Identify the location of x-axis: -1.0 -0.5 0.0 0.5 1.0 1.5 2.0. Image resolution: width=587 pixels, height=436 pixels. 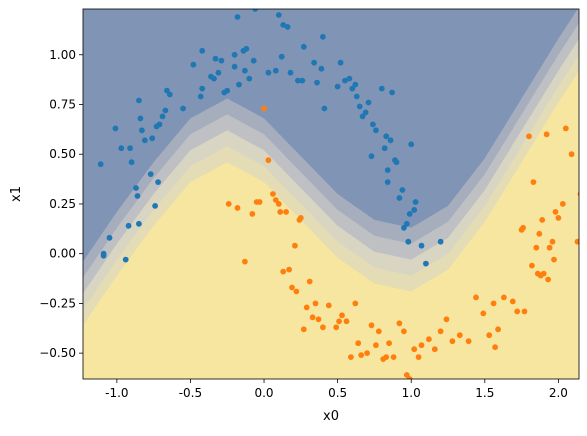
(336, 389).